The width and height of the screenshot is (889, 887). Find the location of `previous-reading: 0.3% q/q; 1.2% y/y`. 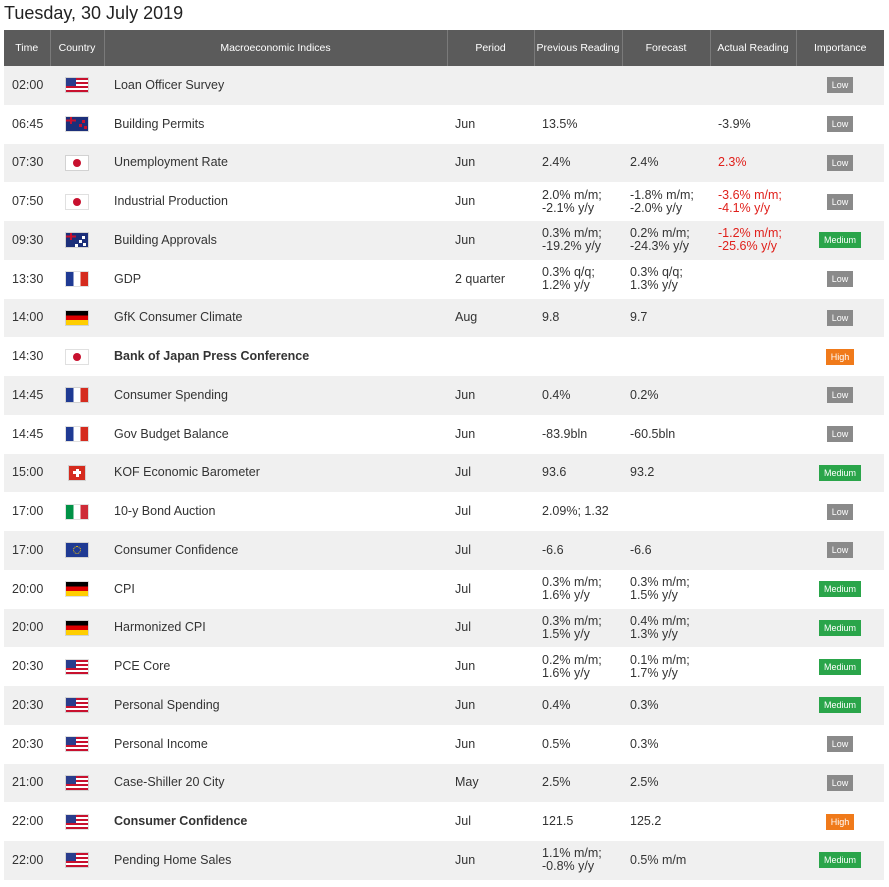

previous-reading: 0.3% q/q; 1.2% y/y is located at coordinates (568, 279).